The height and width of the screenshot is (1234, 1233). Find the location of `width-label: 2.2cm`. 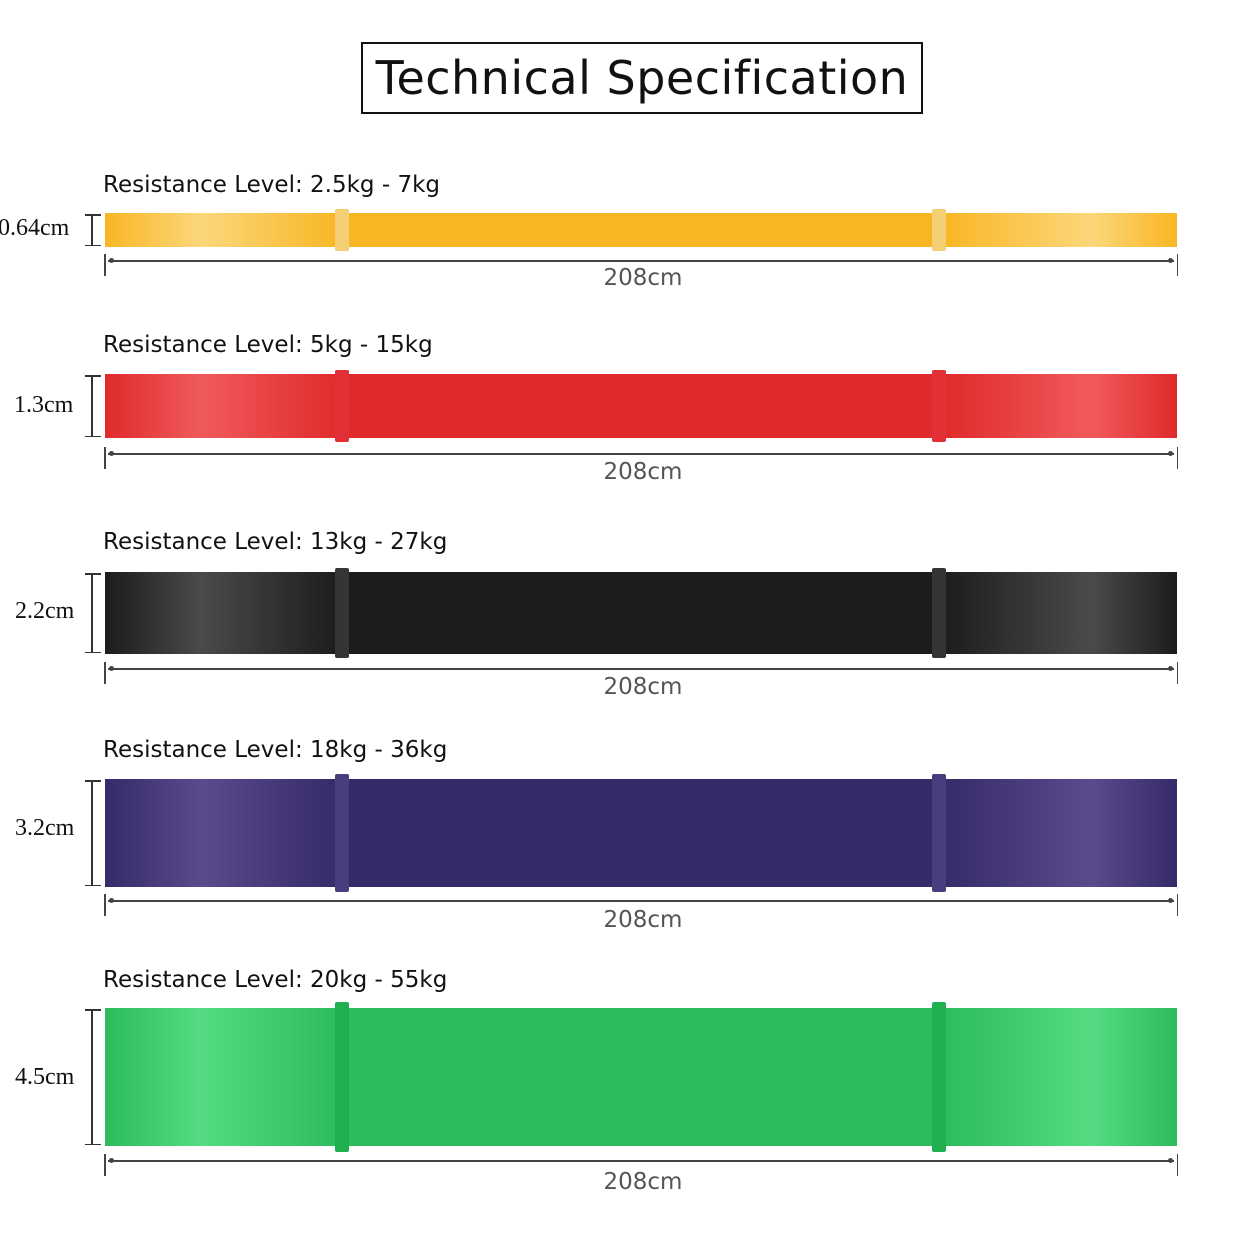

width-label: 2.2cm is located at coordinates (45, 611).